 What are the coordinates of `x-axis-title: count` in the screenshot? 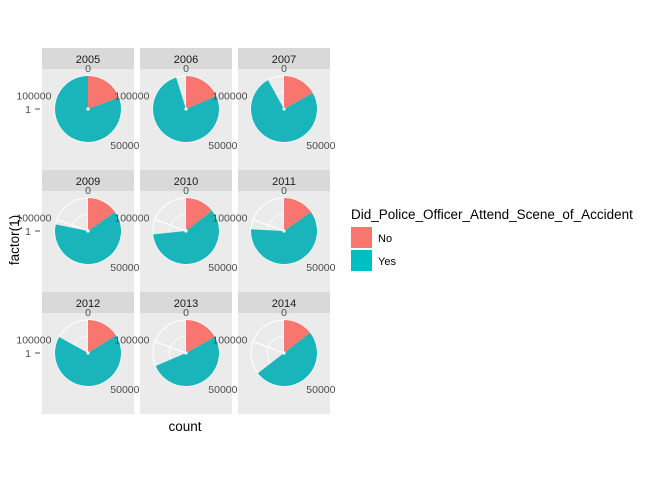 It's located at (184, 426).